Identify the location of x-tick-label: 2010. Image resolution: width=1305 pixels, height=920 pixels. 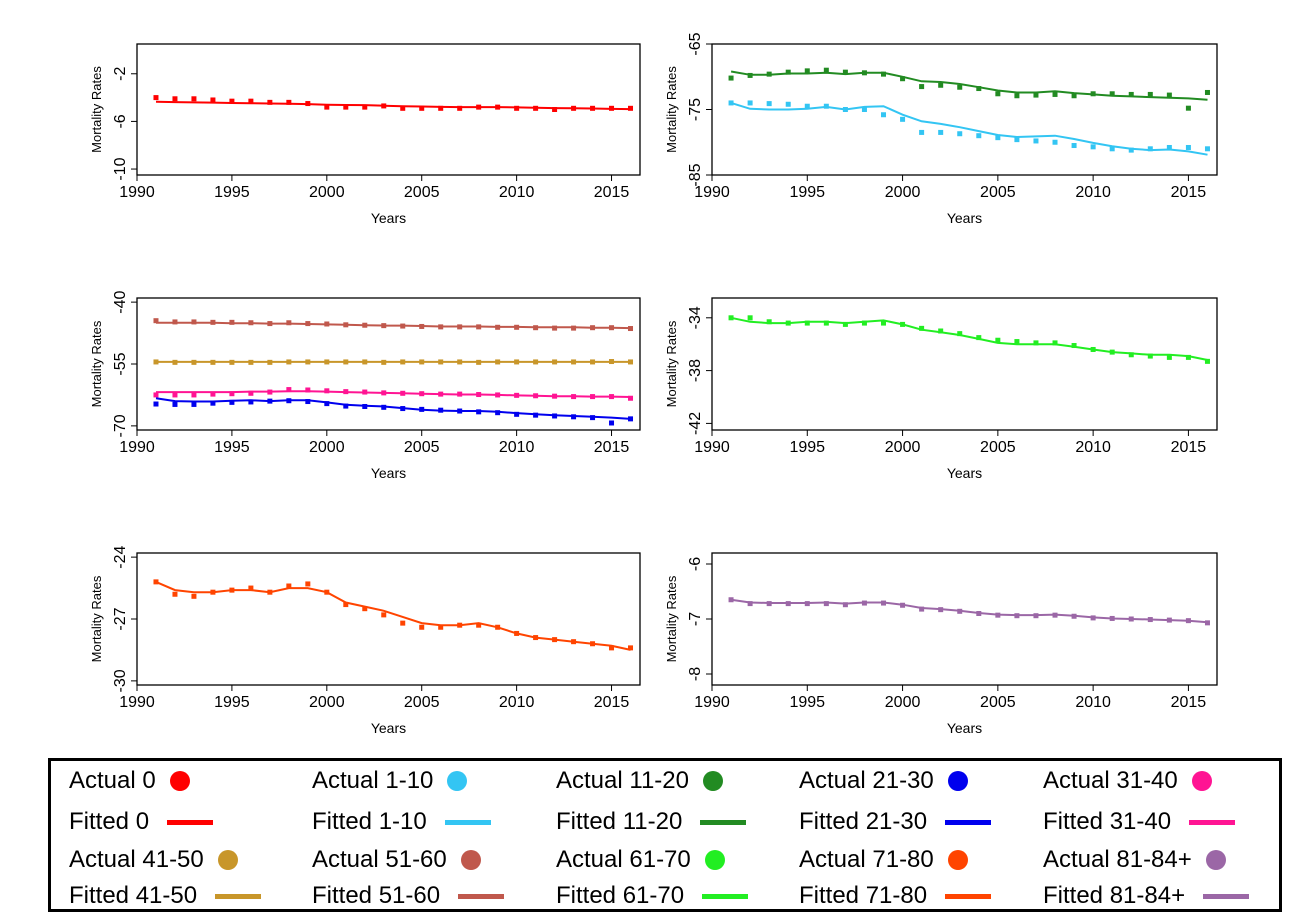
(1093, 702).